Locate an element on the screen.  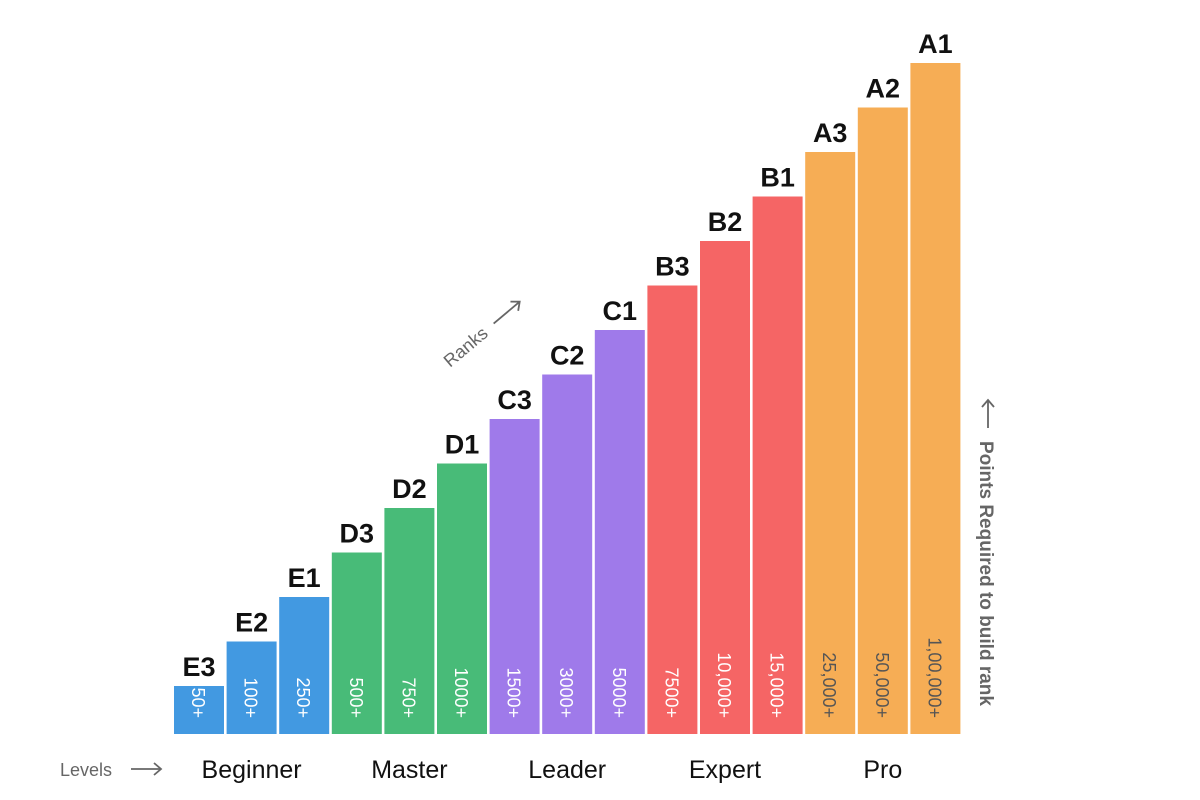
rank-label-e3: E3 is located at coordinates (198, 667).